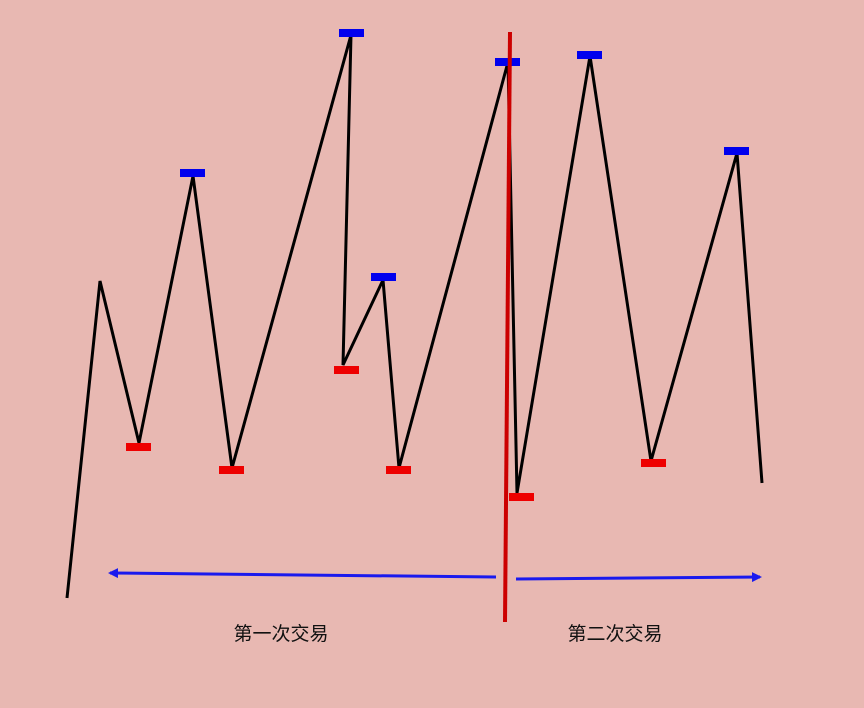 The height and width of the screenshot is (708, 864). I want to click on swing-low-markers, so click(396, 433).